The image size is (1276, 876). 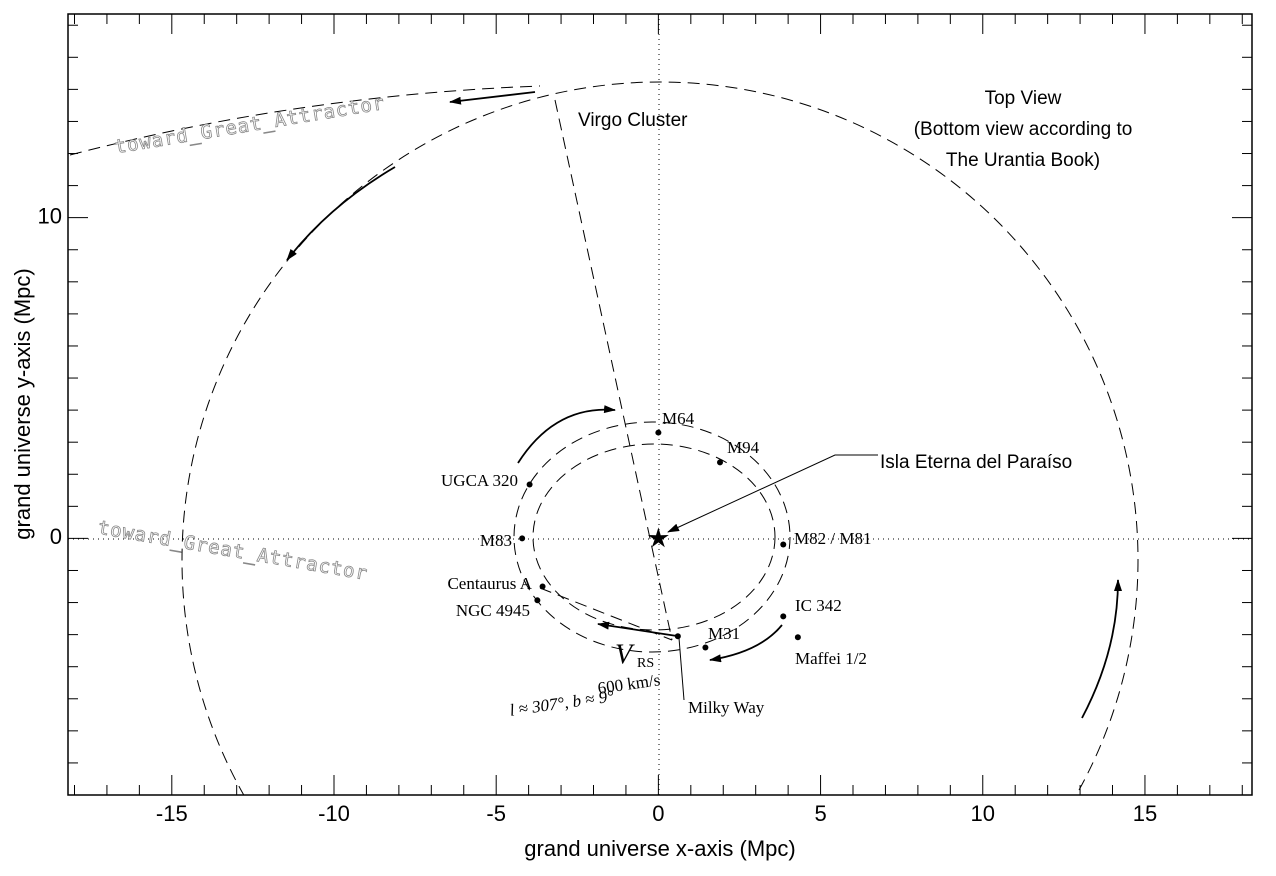 What do you see at coordinates (1145, 813) in the screenshot?
I see `x-tick-label: 15` at bounding box center [1145, 813].